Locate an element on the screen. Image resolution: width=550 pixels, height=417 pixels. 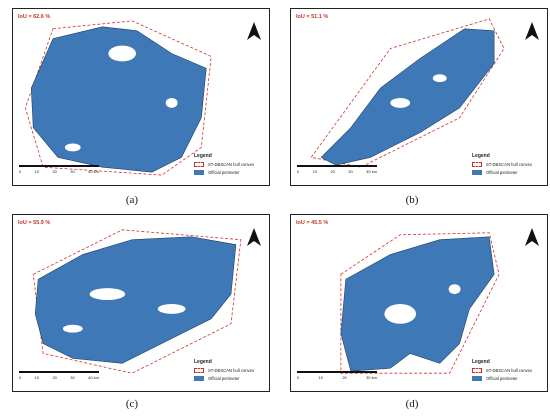
official-perimeter-c is located at coordinates (135, 300).